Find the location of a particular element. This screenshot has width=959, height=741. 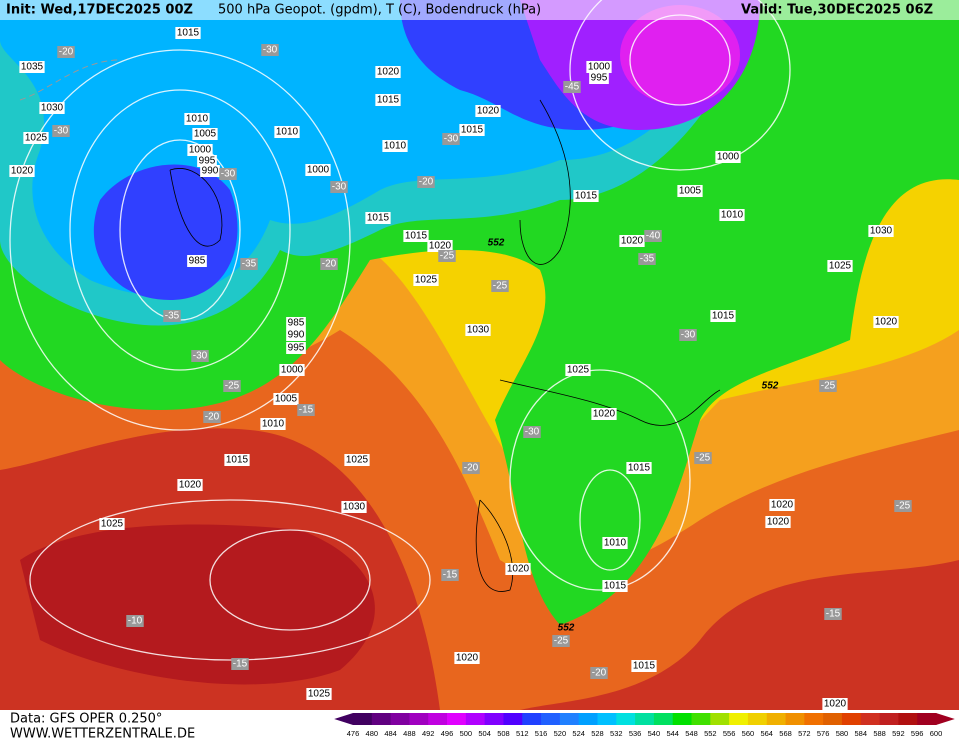

colorbar-label: 476 is located at coordinates (353, 733).